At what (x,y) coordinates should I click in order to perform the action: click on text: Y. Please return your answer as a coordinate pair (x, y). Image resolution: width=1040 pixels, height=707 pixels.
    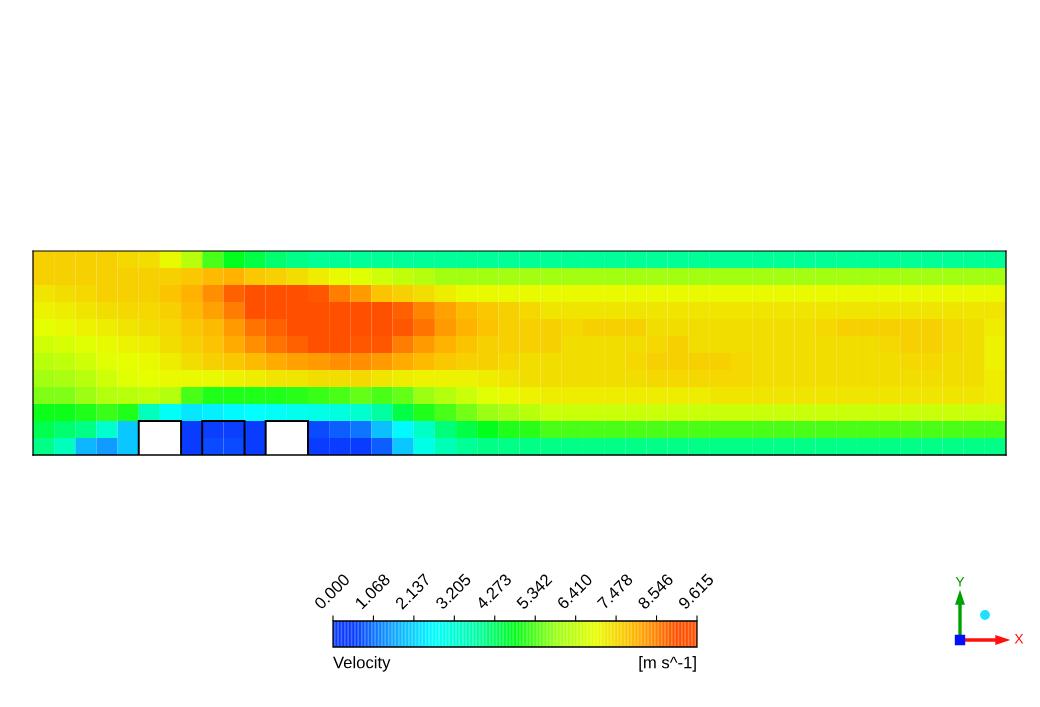
    Looking at the image, I should click on (960, 582).